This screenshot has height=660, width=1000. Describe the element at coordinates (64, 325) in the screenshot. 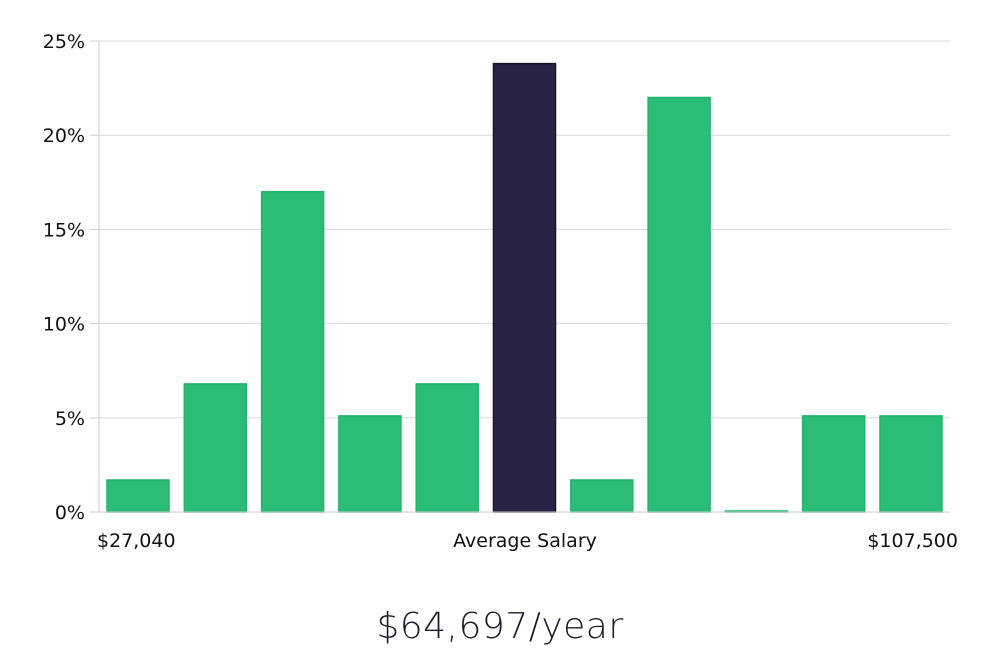

I see `y-tick-label: 10%` at that location.